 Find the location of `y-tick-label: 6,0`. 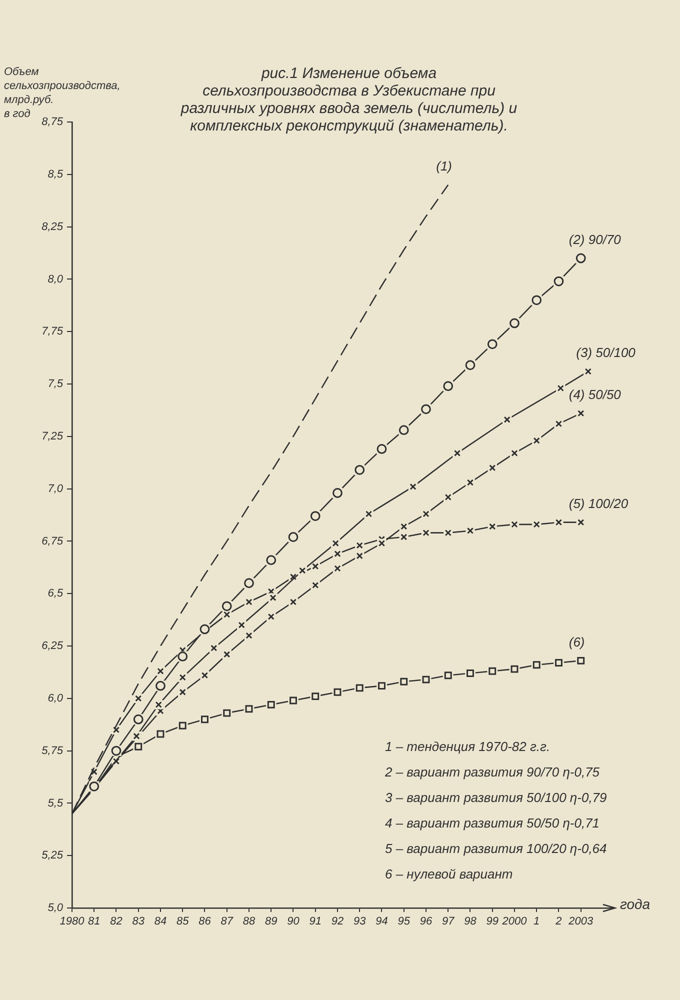

y-tick-label: 6,0 is located at coordinates (56, 698).